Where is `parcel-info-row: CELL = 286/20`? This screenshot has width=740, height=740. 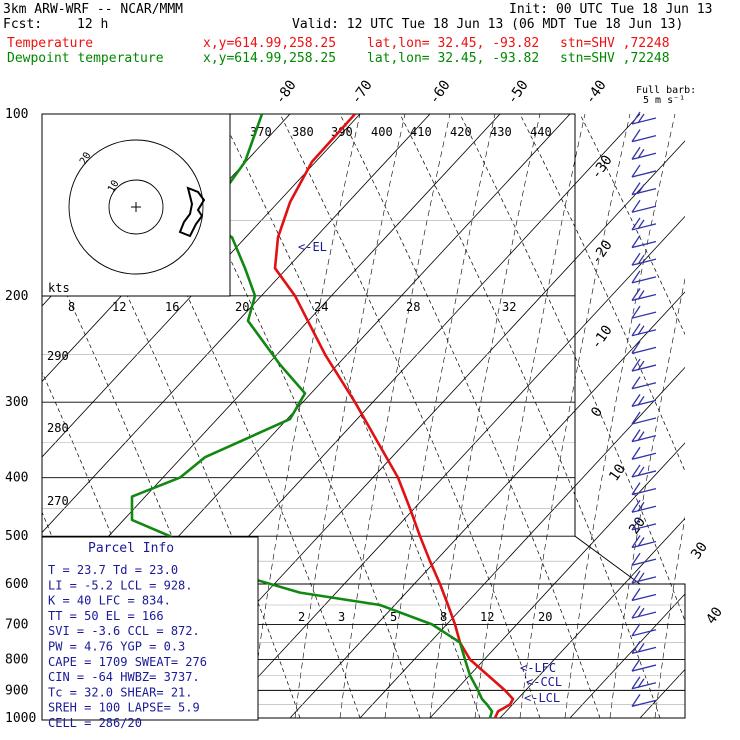 parcel-info-row: CELL = 286/20 is located at coordinates (95, 723).